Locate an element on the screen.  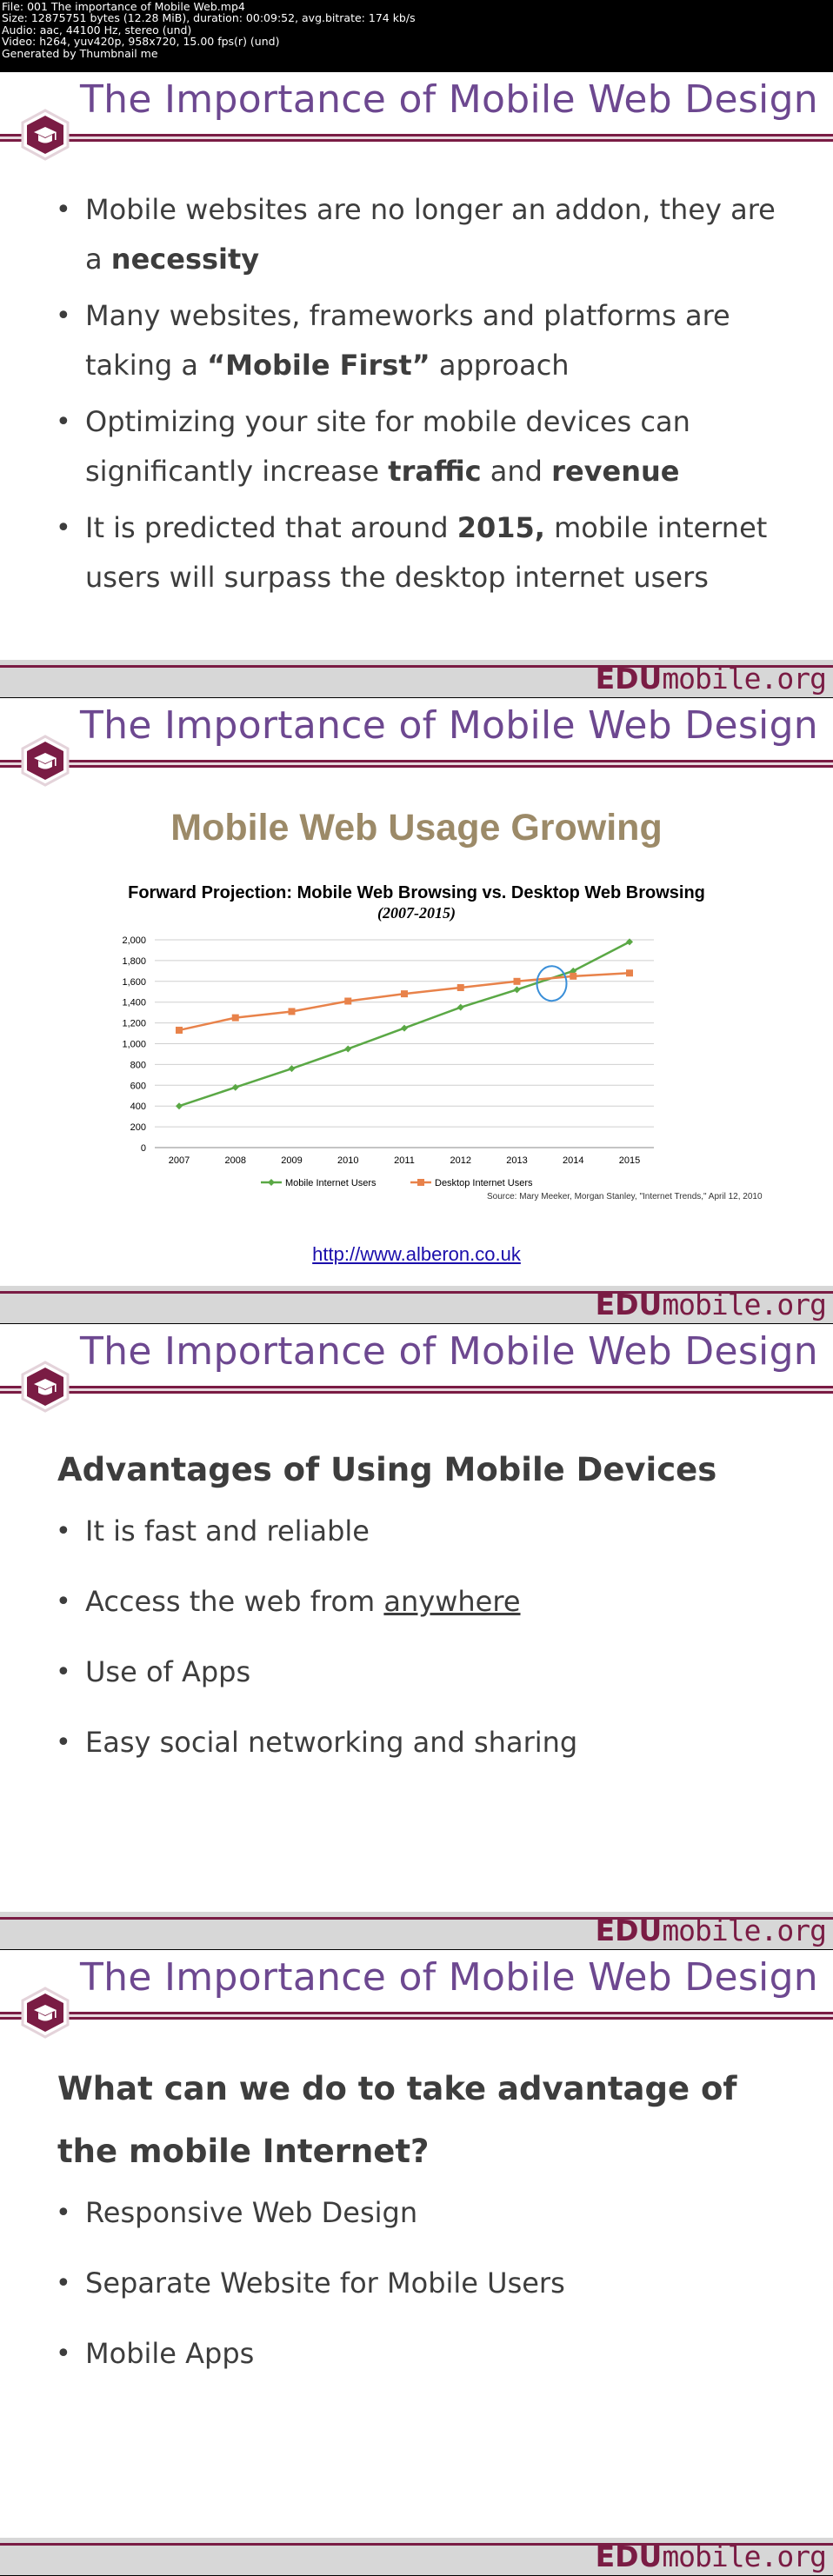
x-tick-label: 2015 is located at coordinates (630, 1160).